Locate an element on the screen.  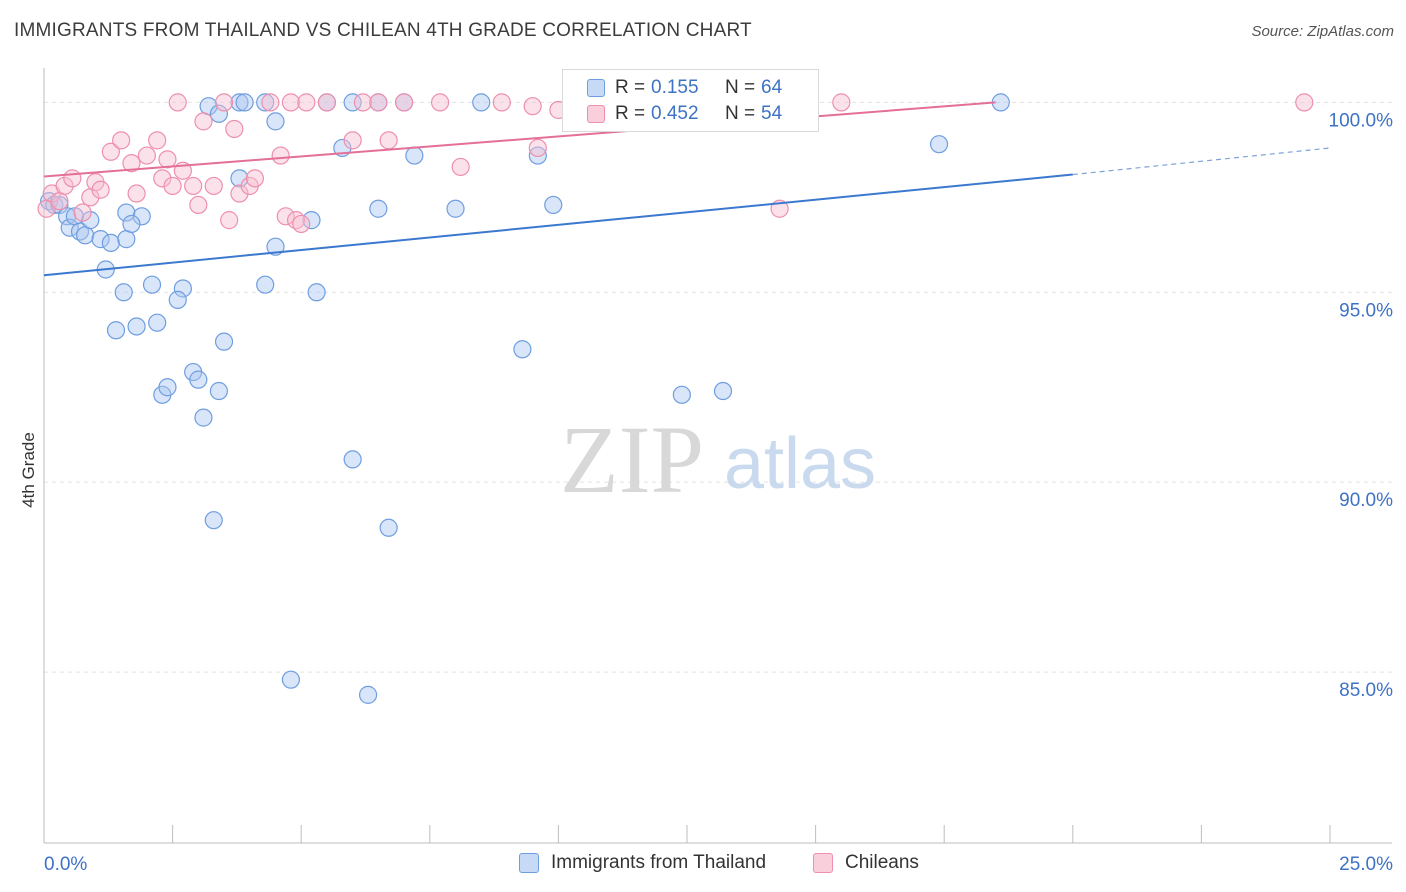
series-swatch-thailand is located at coordinates (529, 863).